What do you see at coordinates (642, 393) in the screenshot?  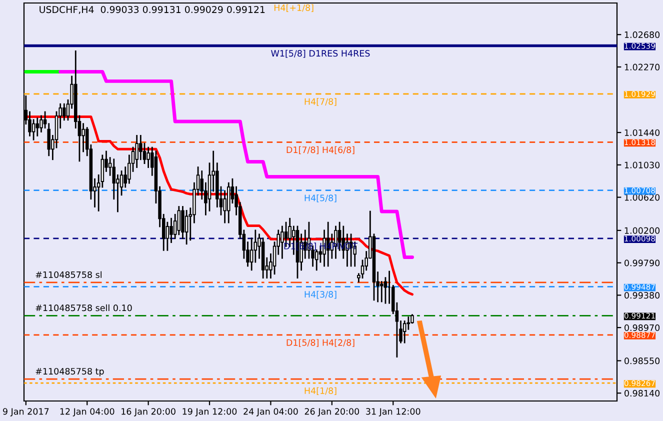 I see `y-tick-label: 0.98140` at bounding box center [642, 393].